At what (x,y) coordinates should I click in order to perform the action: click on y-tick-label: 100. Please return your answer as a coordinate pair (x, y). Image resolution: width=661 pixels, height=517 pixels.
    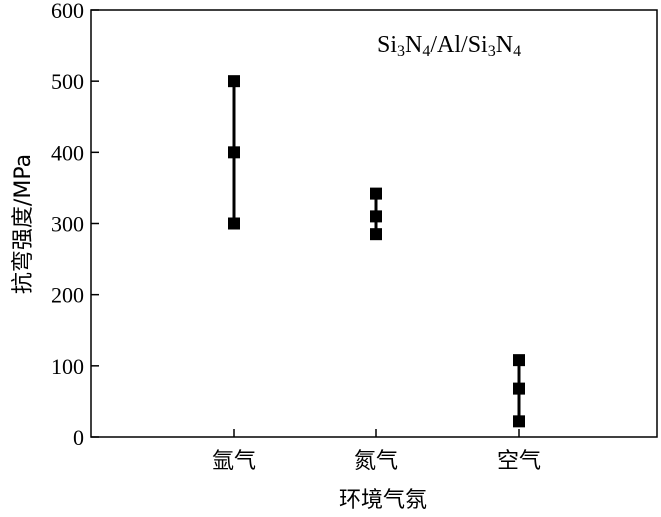
    Looking at the image, I should click on (67, 366).